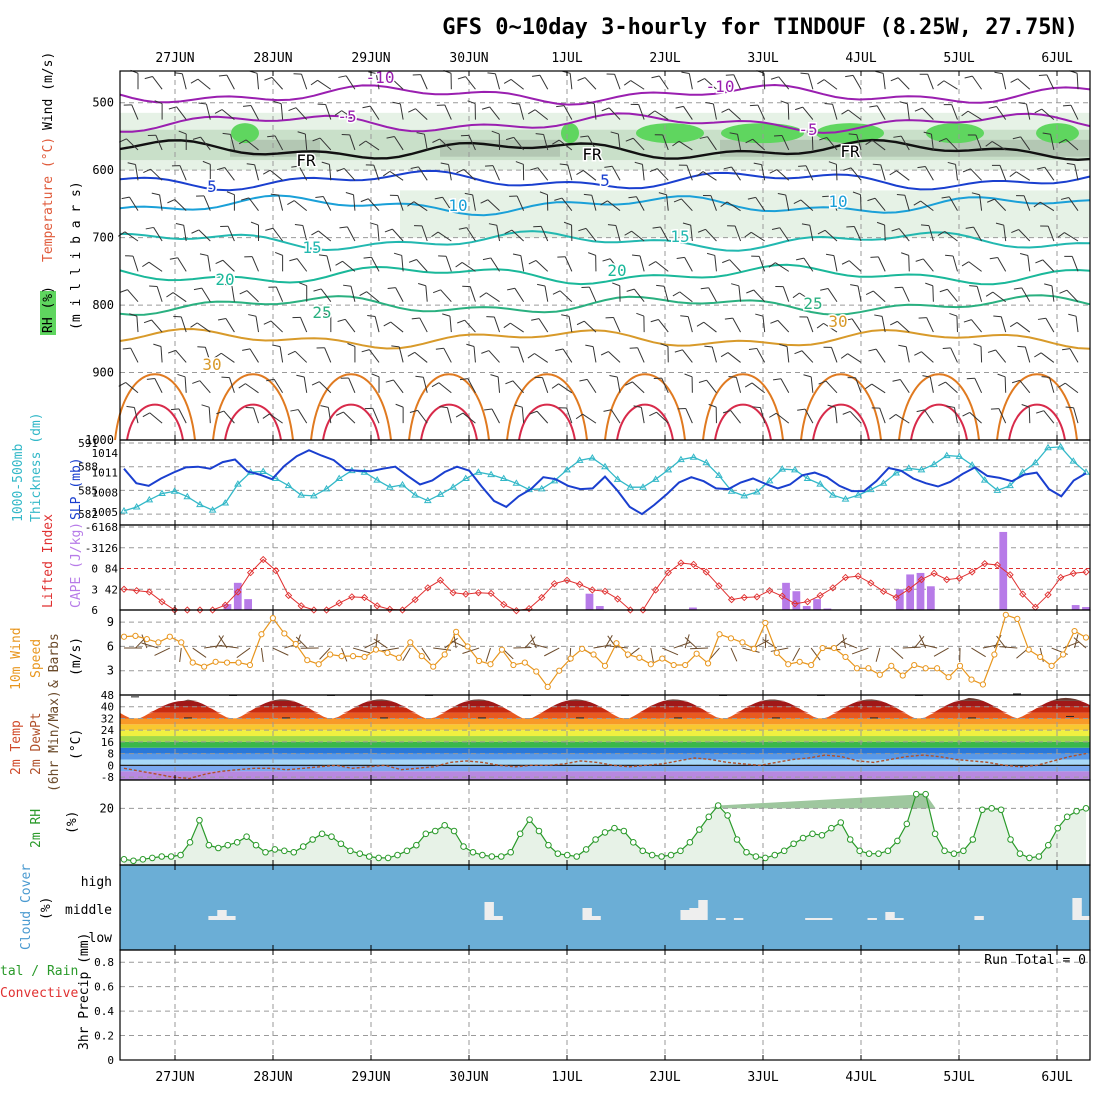 The height and width of the screenshot is (1104, 1100). Describe the element at coordinates (1035, 960) in the screenshot. I see `run-total-annotation: Run Total = 0` at that location.